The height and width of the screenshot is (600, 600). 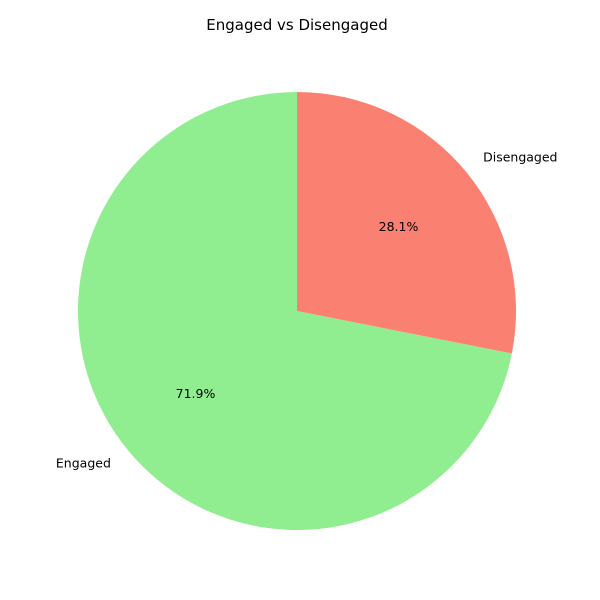 What do you see at coordinates (399, 226) in the screenshot?
I see `slice-percent-disengaged: 28.1%` at bounding box center [399, 226].